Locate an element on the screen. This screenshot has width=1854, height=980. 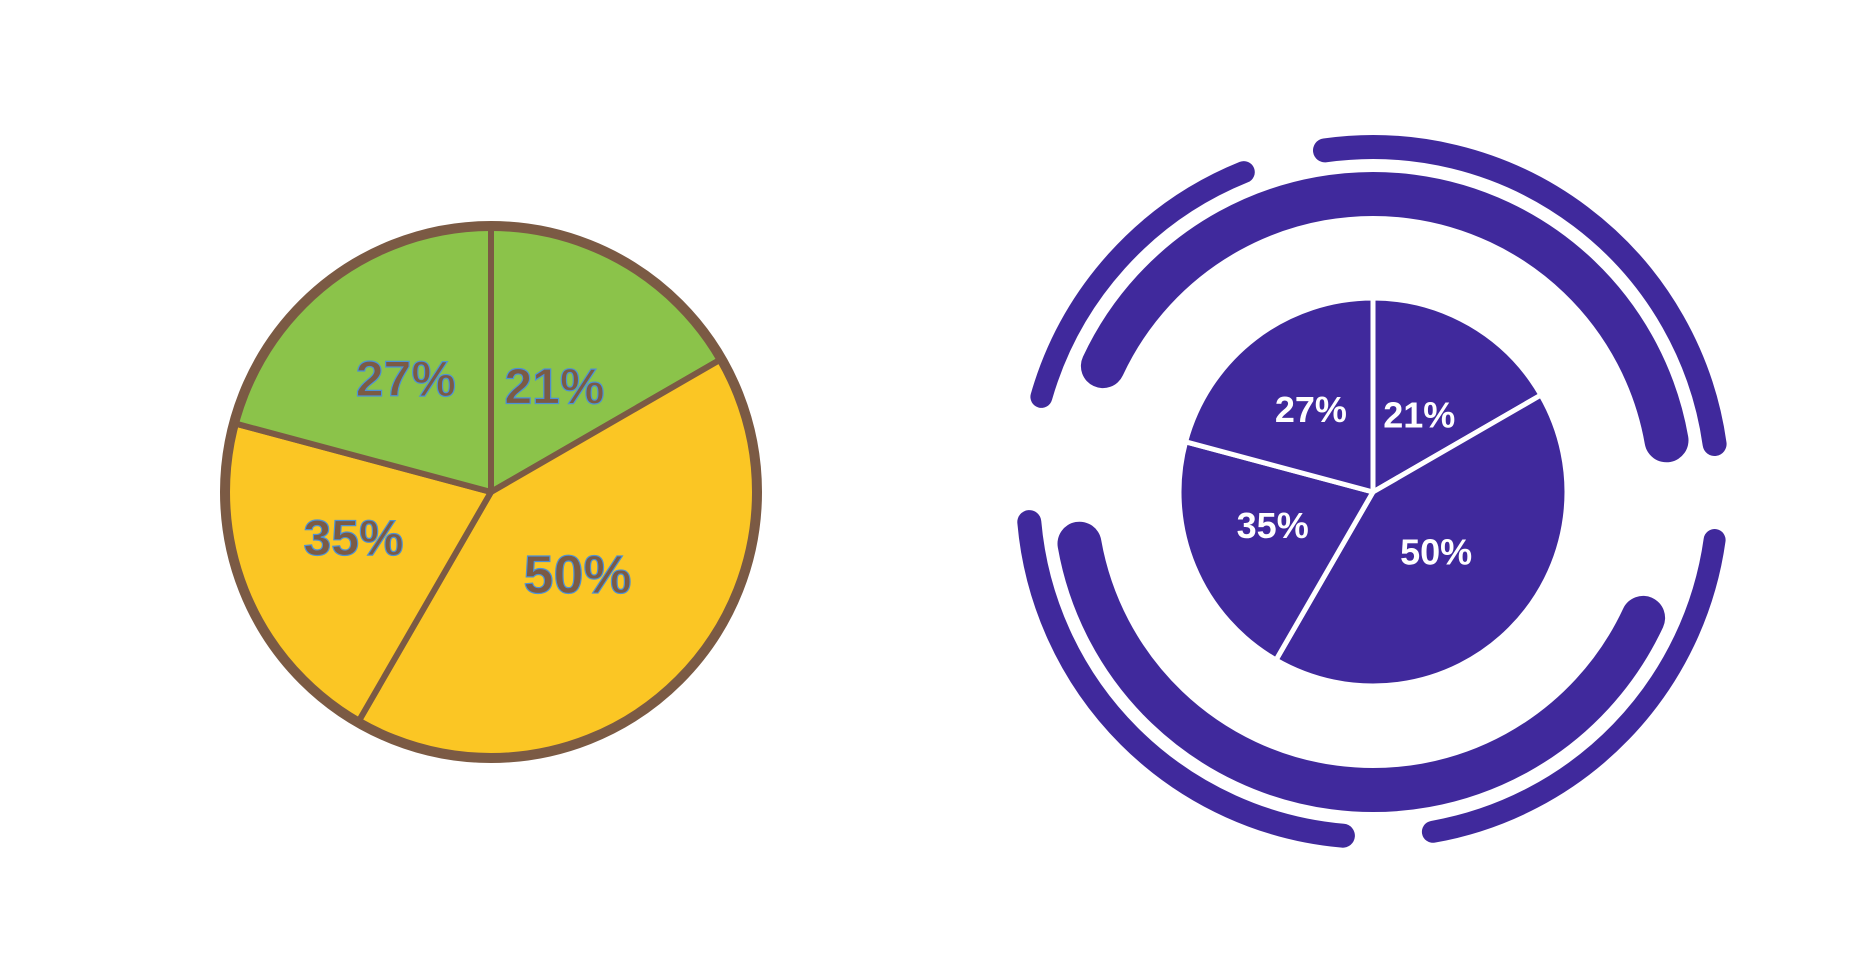
slice-label-right-35: 35% is located at coordinates (1273, 525).